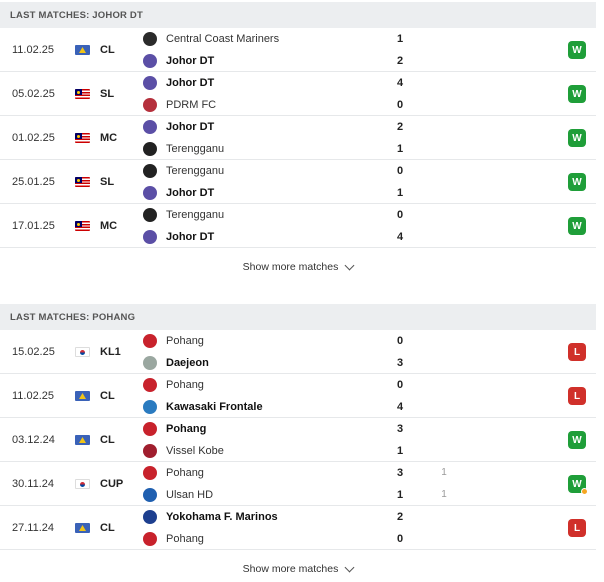 The width and height of the screenshot is (604, 582). I want to click on competition-label: CUP, so click(112, 484).